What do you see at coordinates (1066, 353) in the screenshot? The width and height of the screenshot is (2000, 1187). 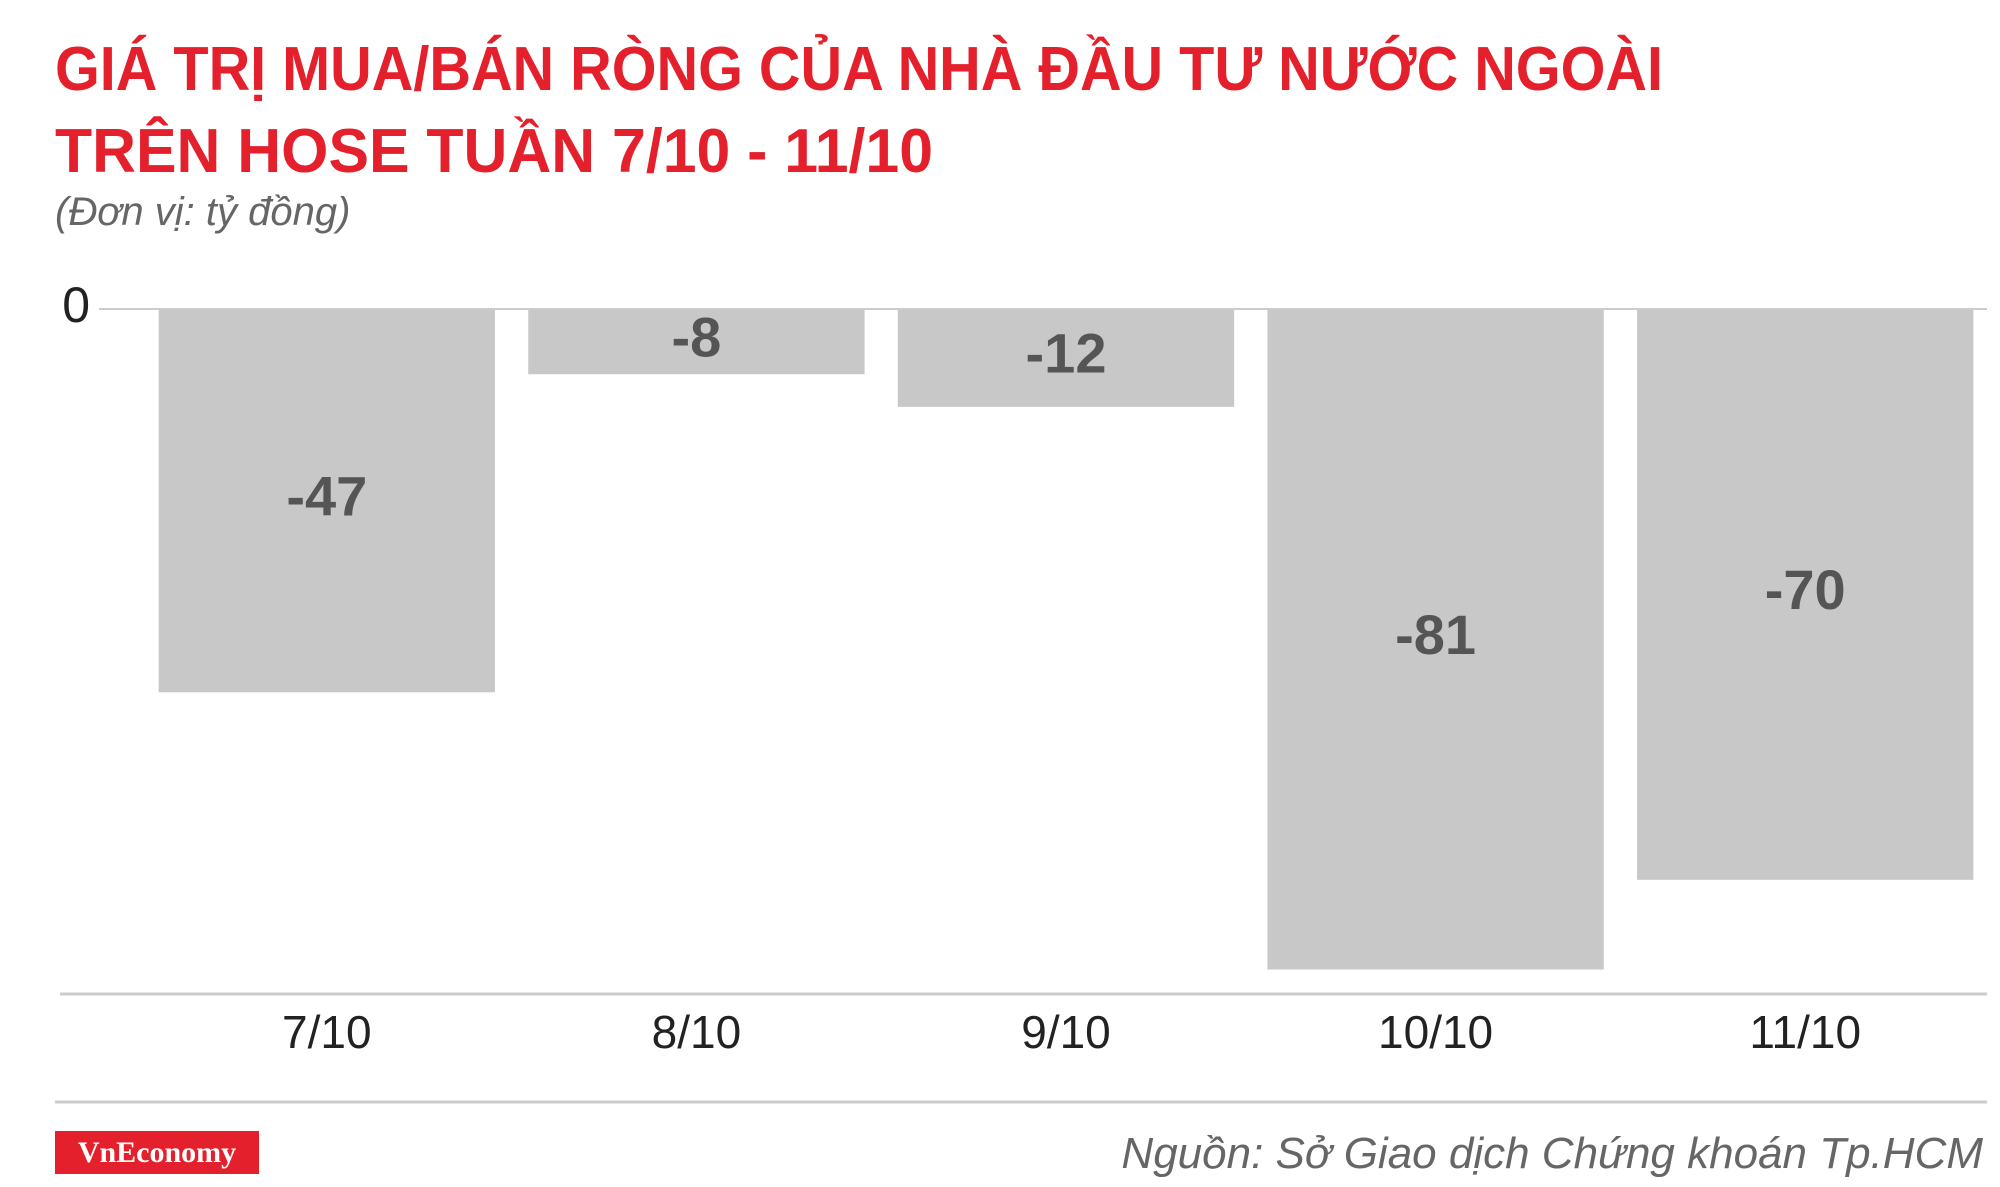 I see `value-label: -12` at bounding box center [1066, 353].